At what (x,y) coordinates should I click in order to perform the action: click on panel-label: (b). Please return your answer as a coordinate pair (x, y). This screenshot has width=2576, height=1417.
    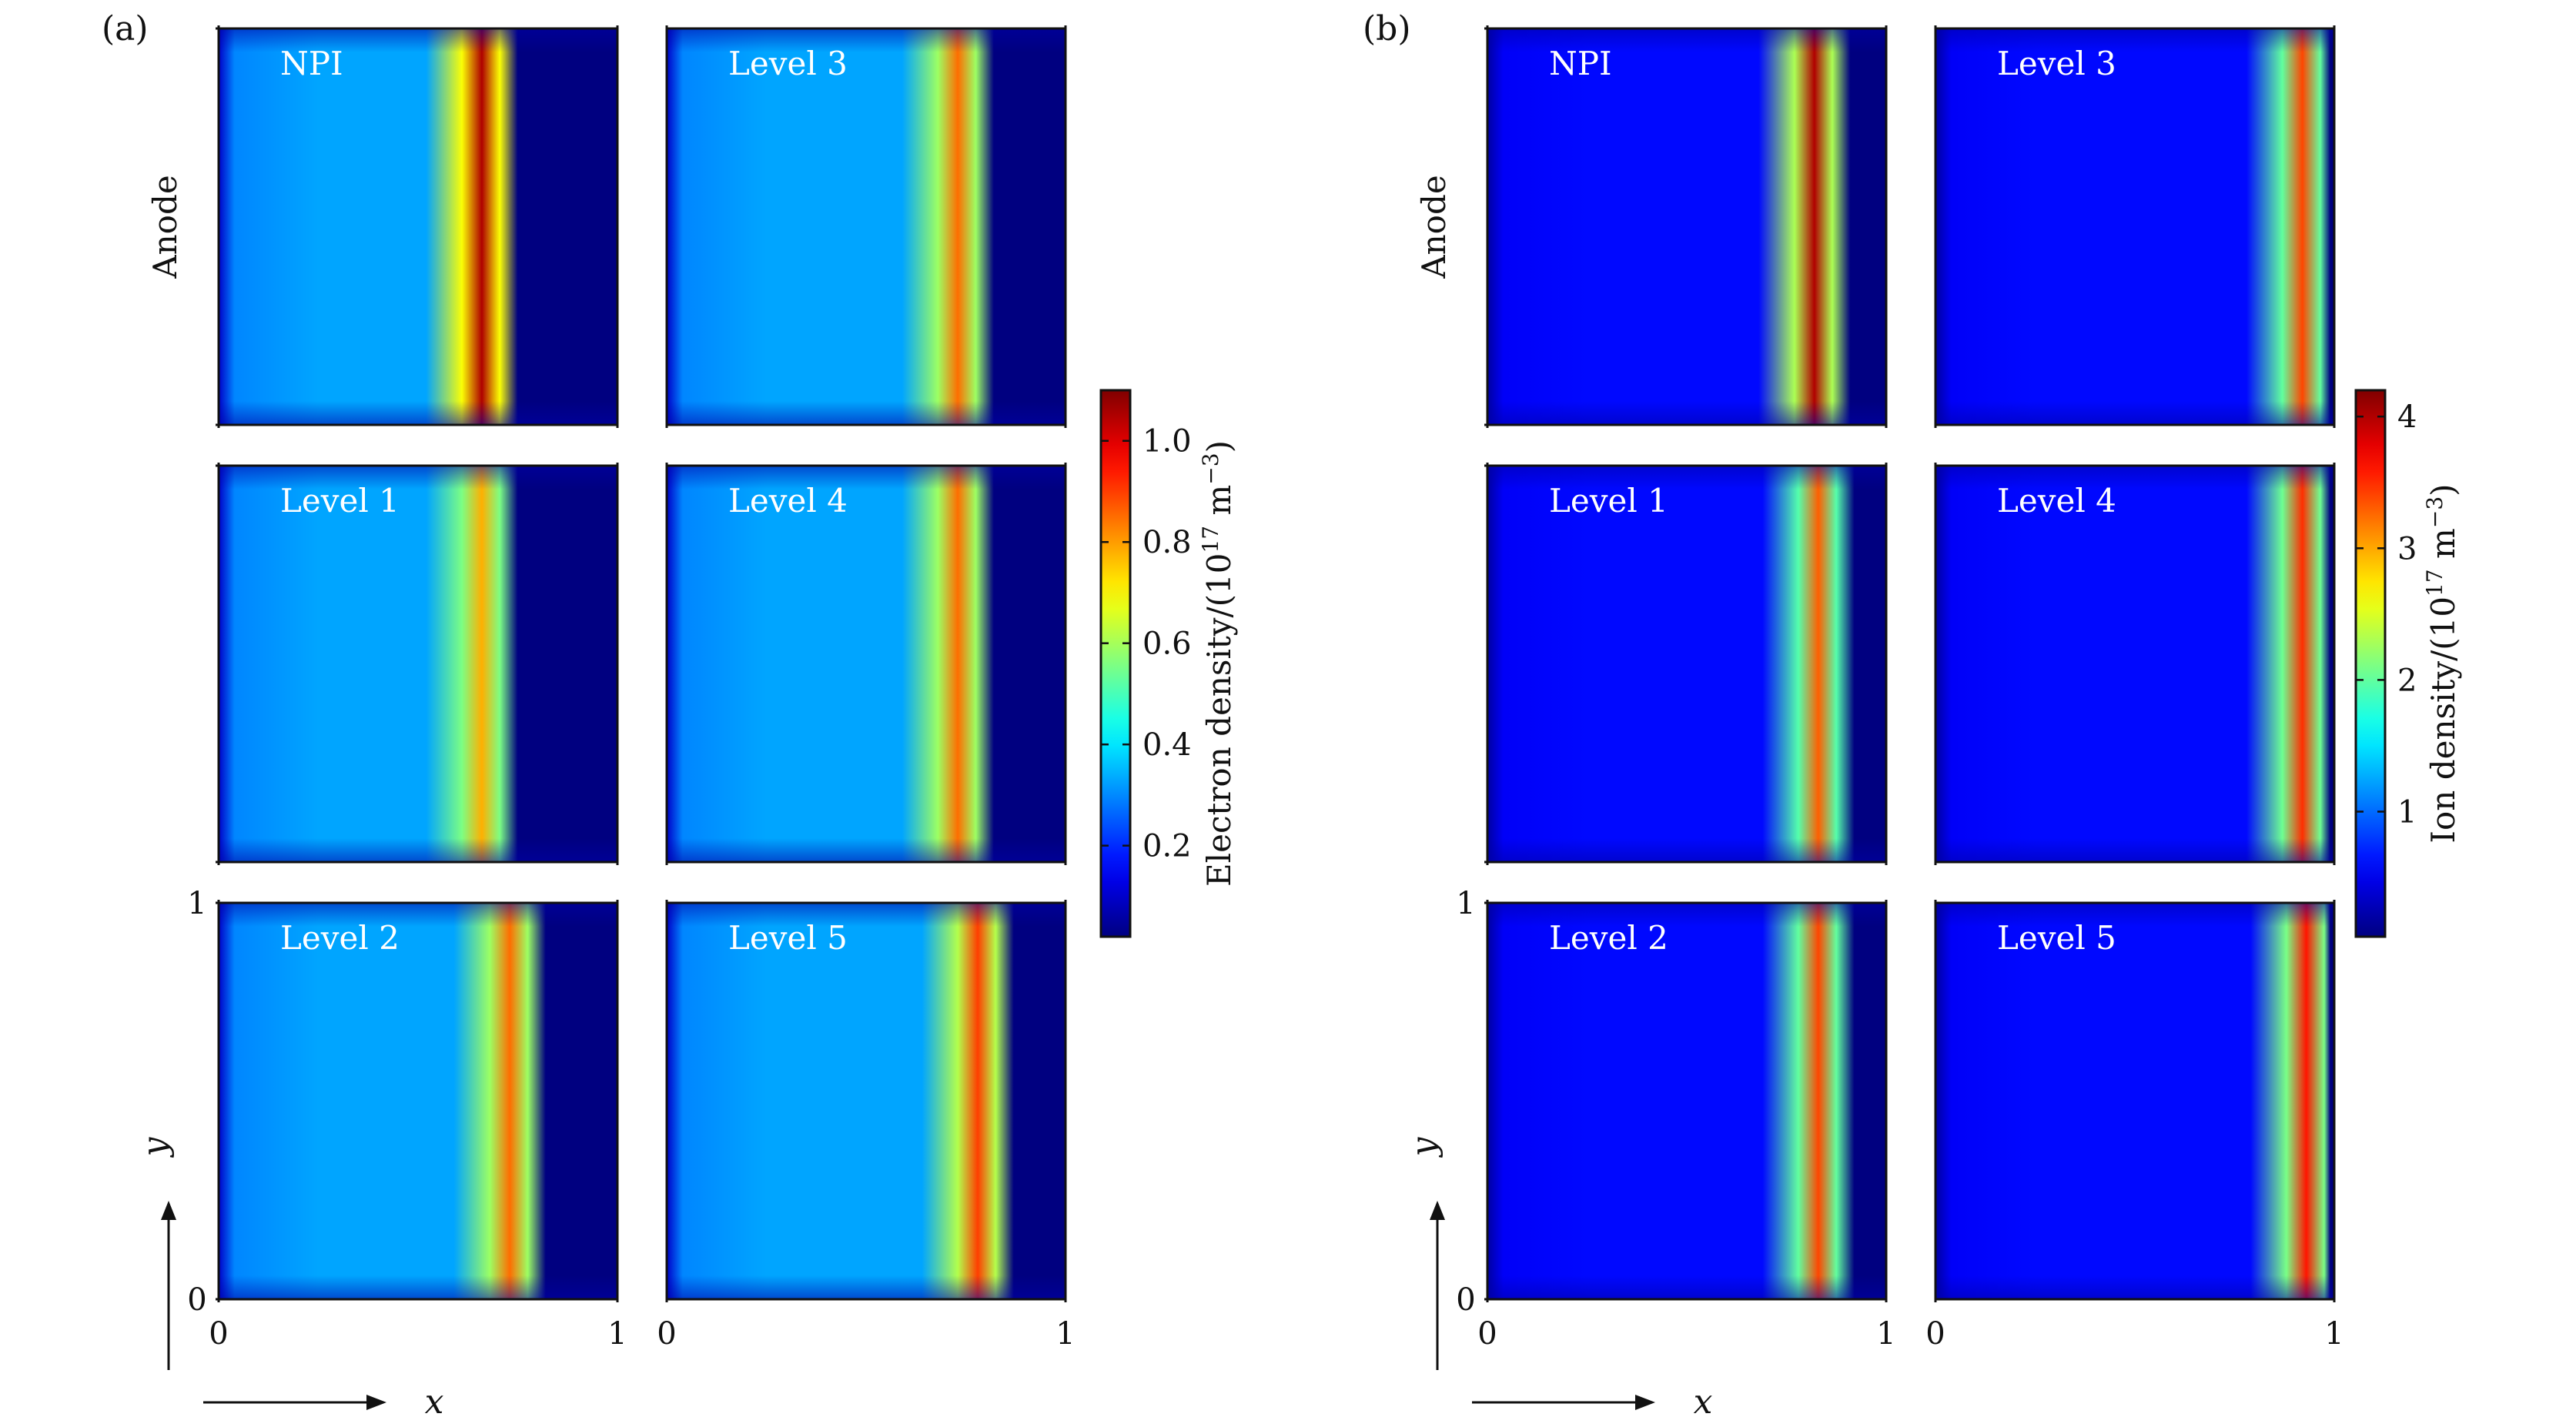
    Looking at the image, I should click on (1387, 28).